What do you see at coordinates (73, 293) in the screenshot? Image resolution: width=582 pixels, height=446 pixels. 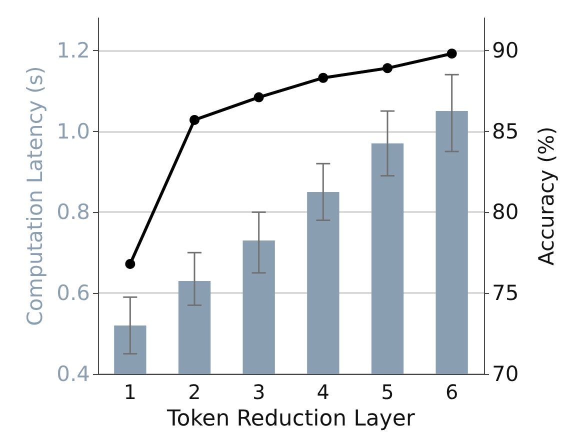 I see `y-tick-label: 0.6` at bounding box center [73, 293].